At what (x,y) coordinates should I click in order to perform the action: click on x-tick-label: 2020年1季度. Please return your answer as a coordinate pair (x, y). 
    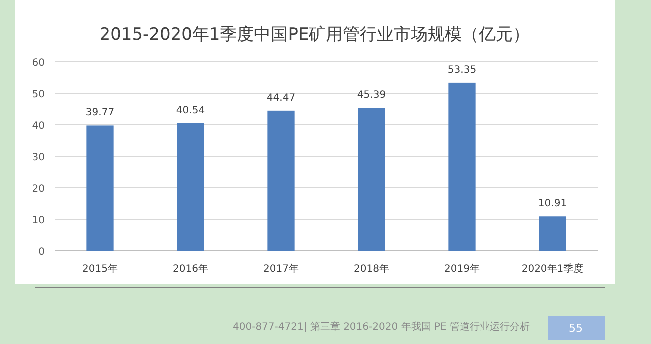
    Looking at the image, I should click on (553, 269).